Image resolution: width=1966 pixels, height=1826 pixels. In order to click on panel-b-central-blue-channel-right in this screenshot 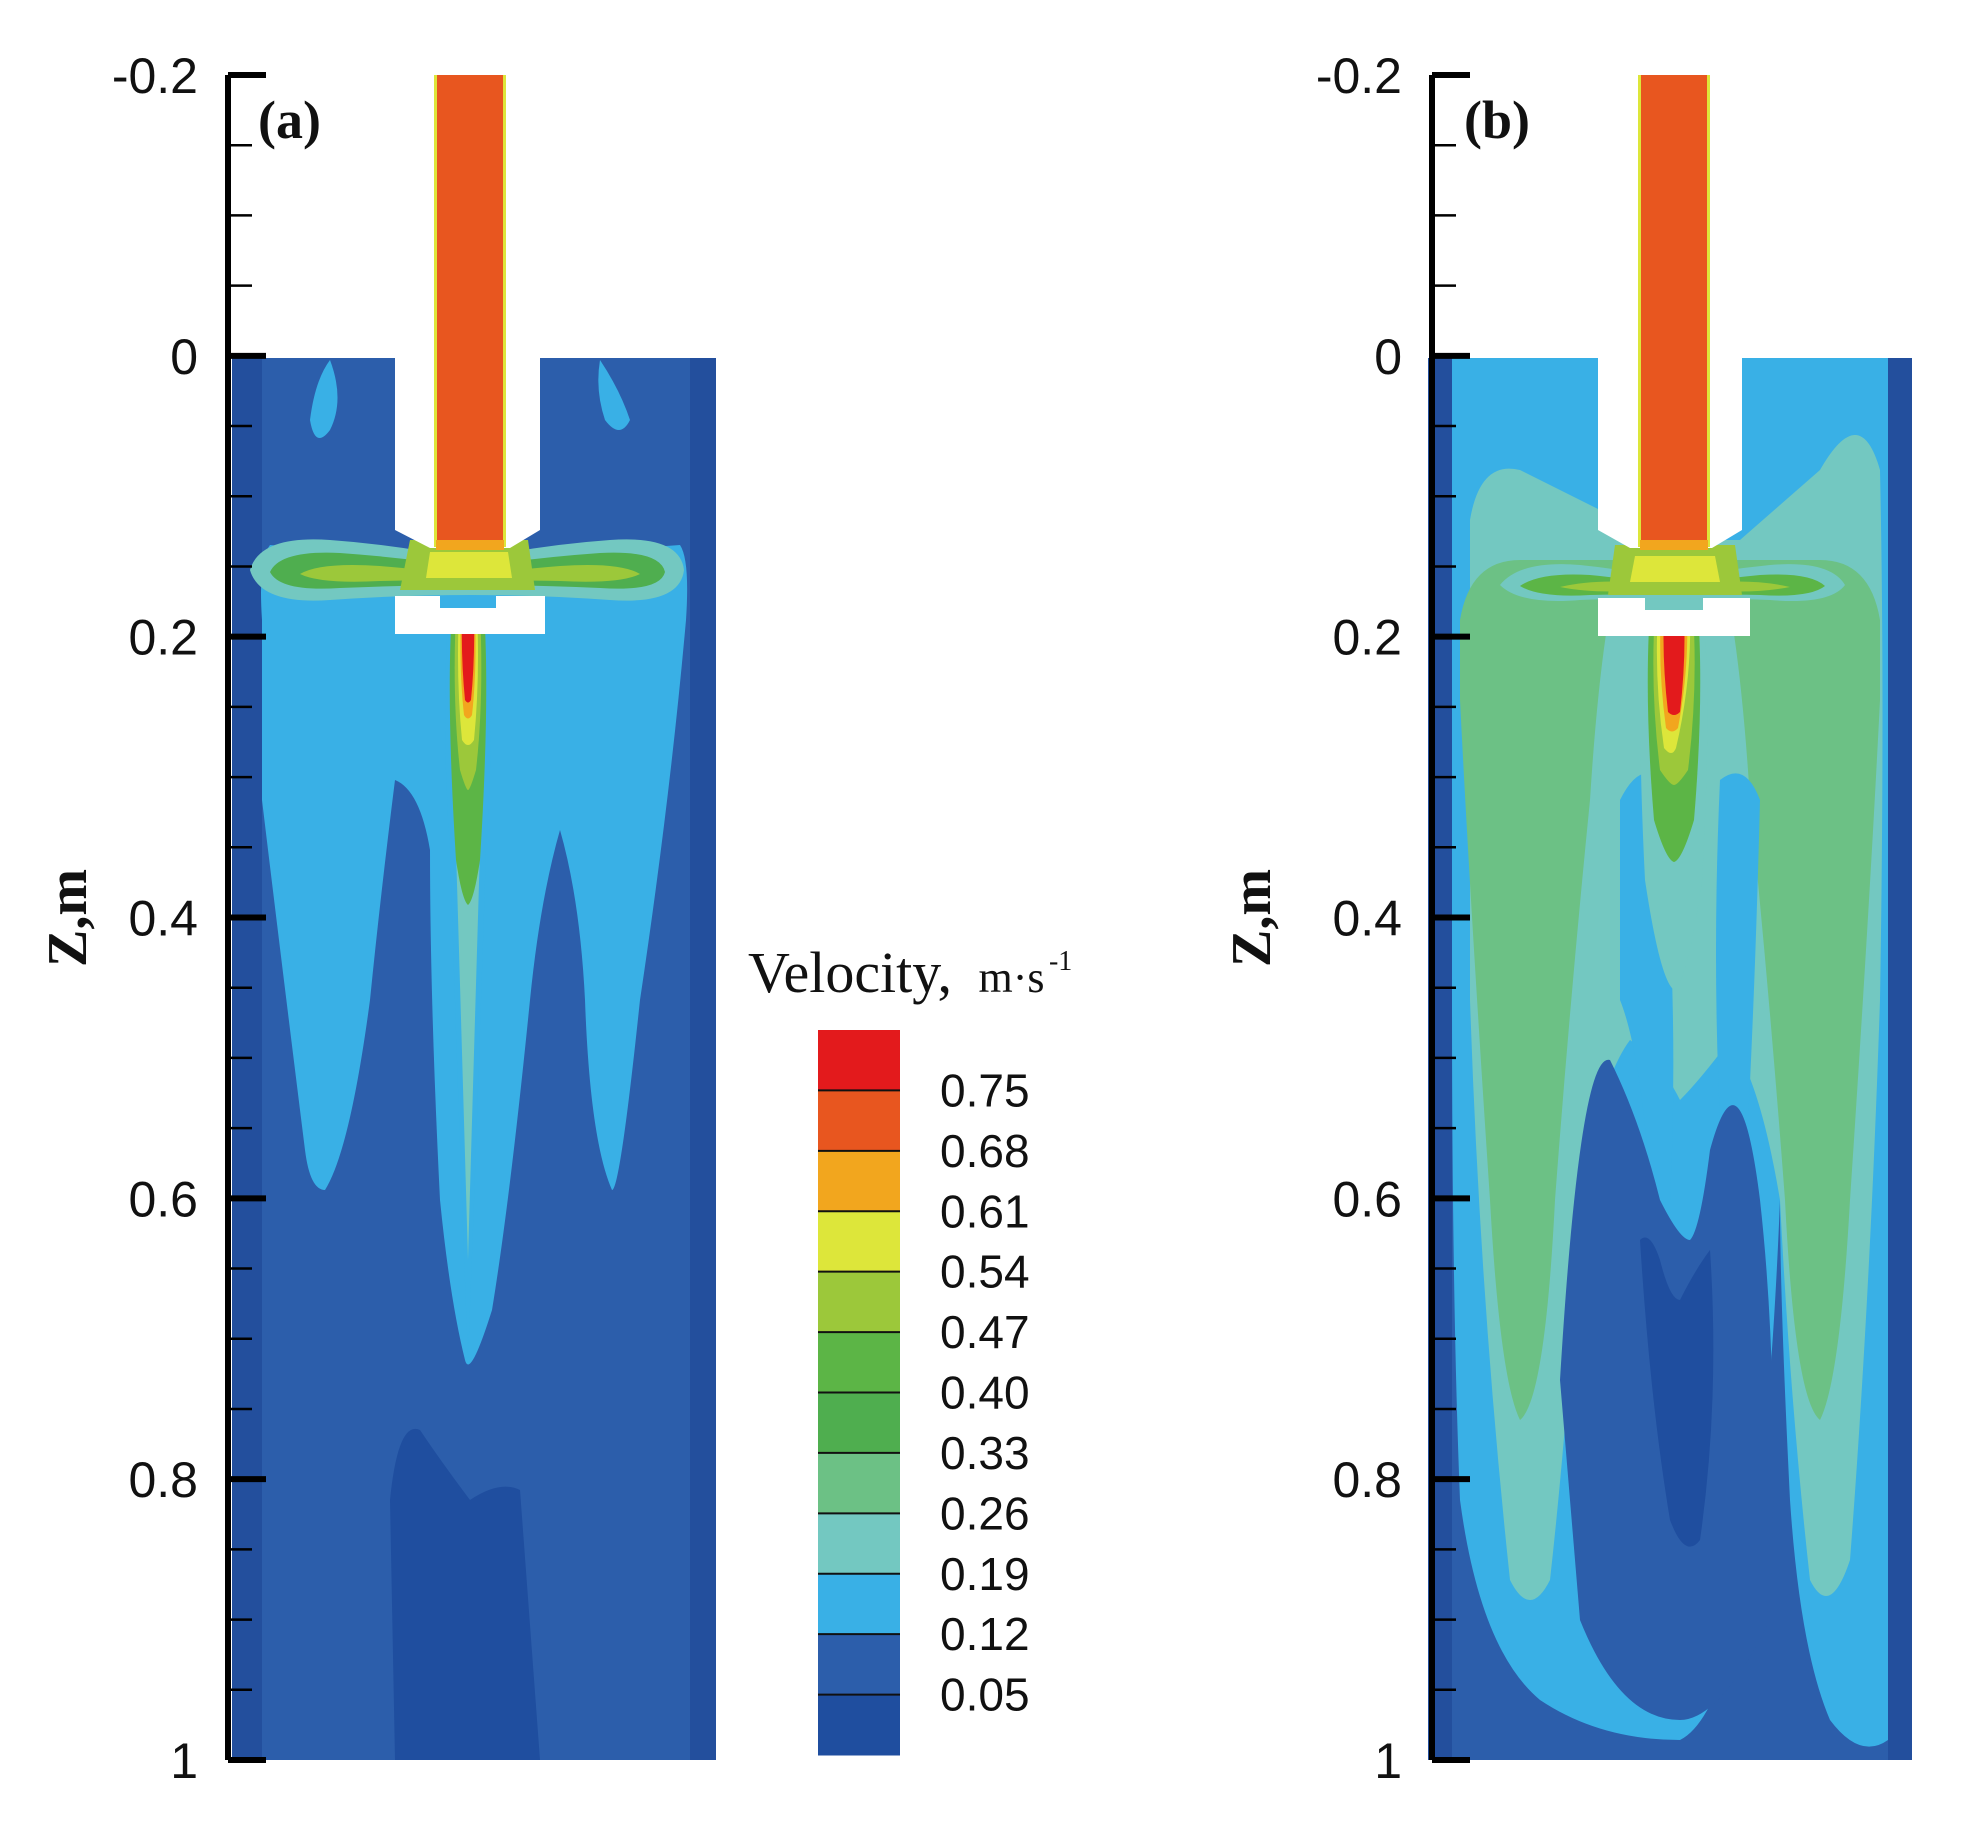, I will do `click(1738, 988)`.